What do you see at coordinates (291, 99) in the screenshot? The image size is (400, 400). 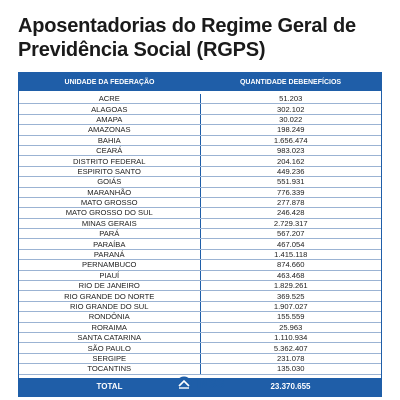 I see `value-cell: 51.203` at bounding box center [291, 99].